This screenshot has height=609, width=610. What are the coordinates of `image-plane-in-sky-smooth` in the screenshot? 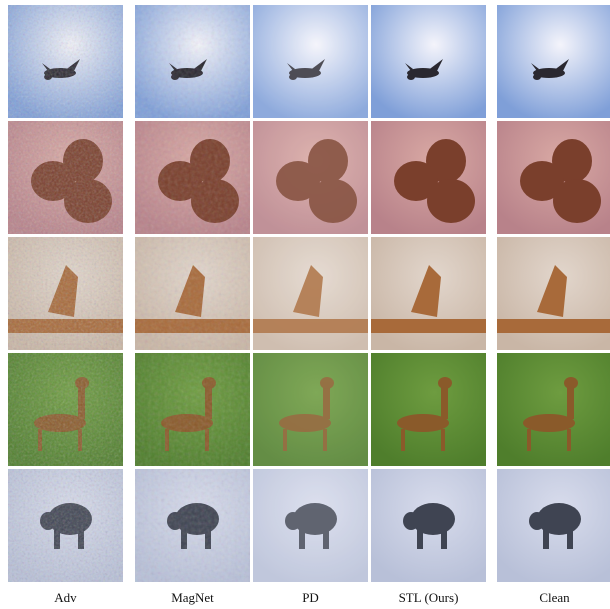 It's located at (310, 61).